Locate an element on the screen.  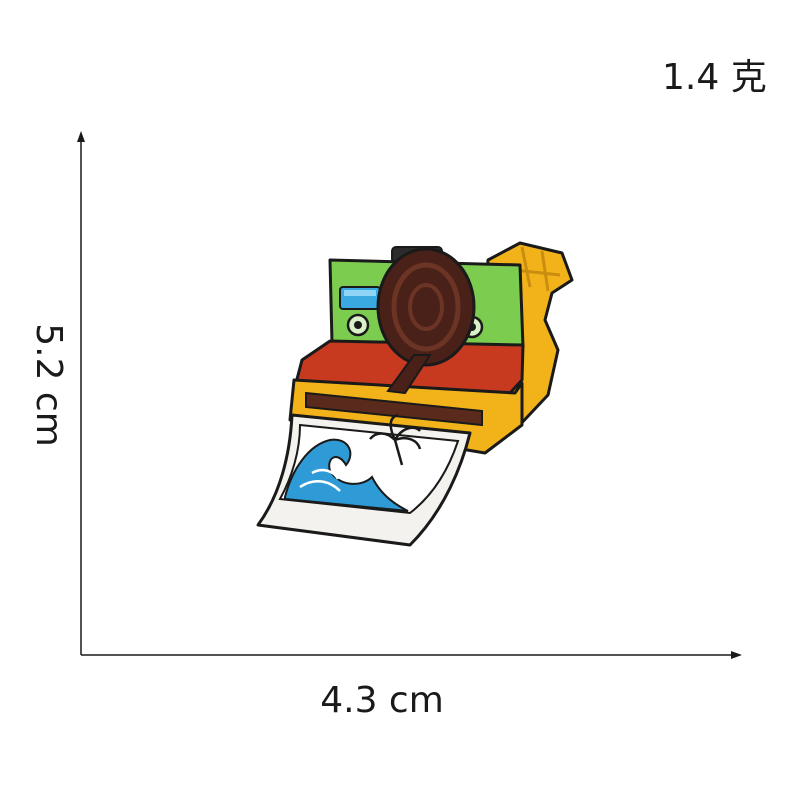
vertical-axis-arrowhead is located at coordinates (81, 136).